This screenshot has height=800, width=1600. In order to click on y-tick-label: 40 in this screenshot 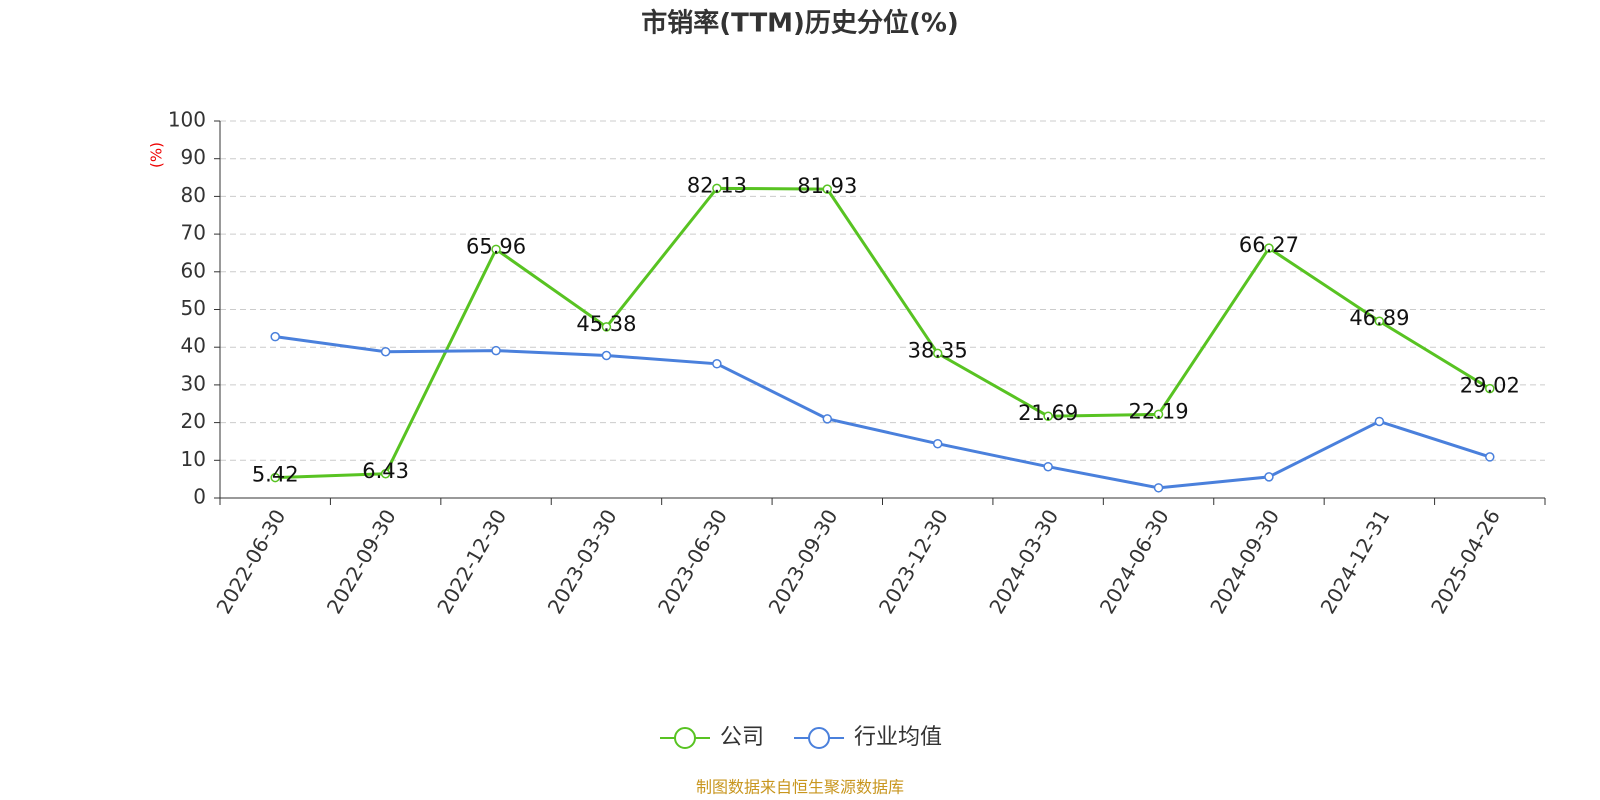, I will do `click(193, 346)`.